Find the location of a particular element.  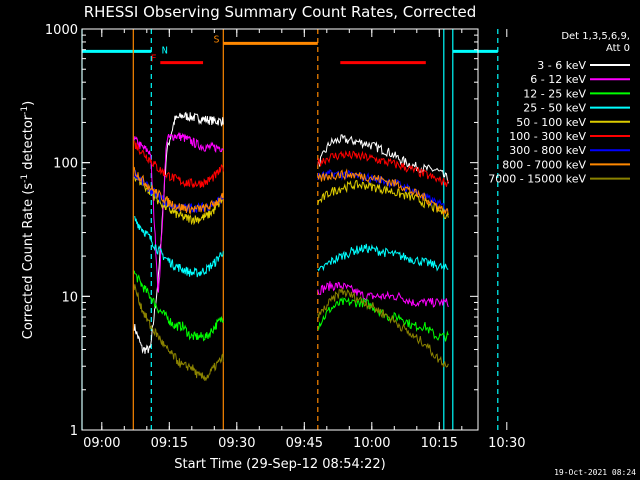

y-tick-label: 100 is located at coordinates (65, 164).